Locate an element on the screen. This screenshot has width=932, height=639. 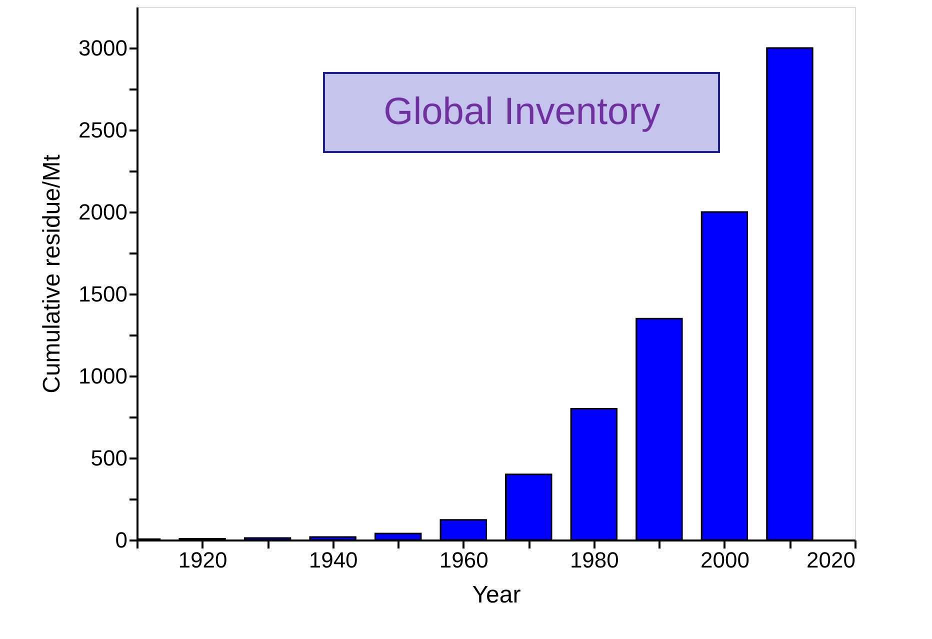
y-tick-label: 3000 is located at coordinates (103, 48).